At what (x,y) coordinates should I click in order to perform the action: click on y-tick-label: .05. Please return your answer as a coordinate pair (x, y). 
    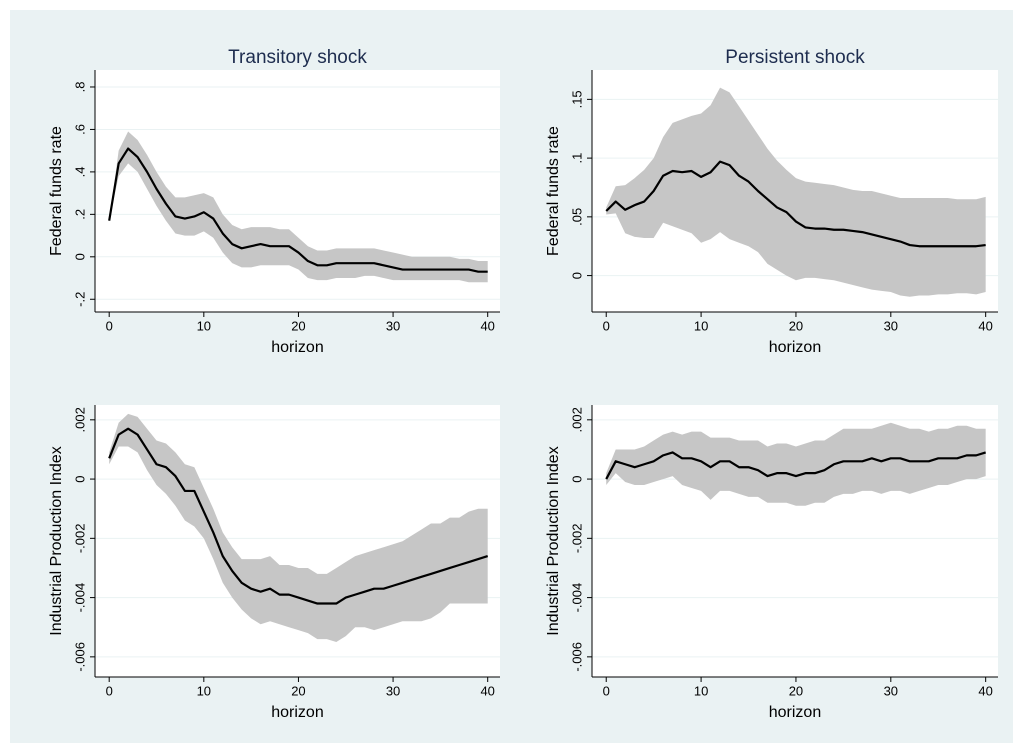
    Looking at the image, I should click on (576, 217).